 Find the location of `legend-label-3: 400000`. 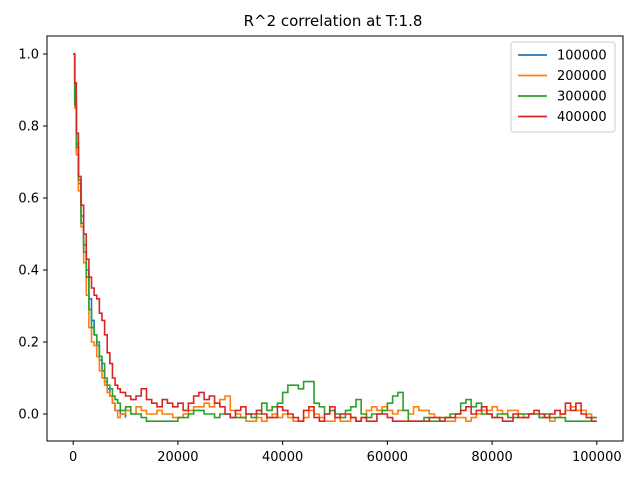

legend-label-3: 400000 is located at coordinates (582, 117).